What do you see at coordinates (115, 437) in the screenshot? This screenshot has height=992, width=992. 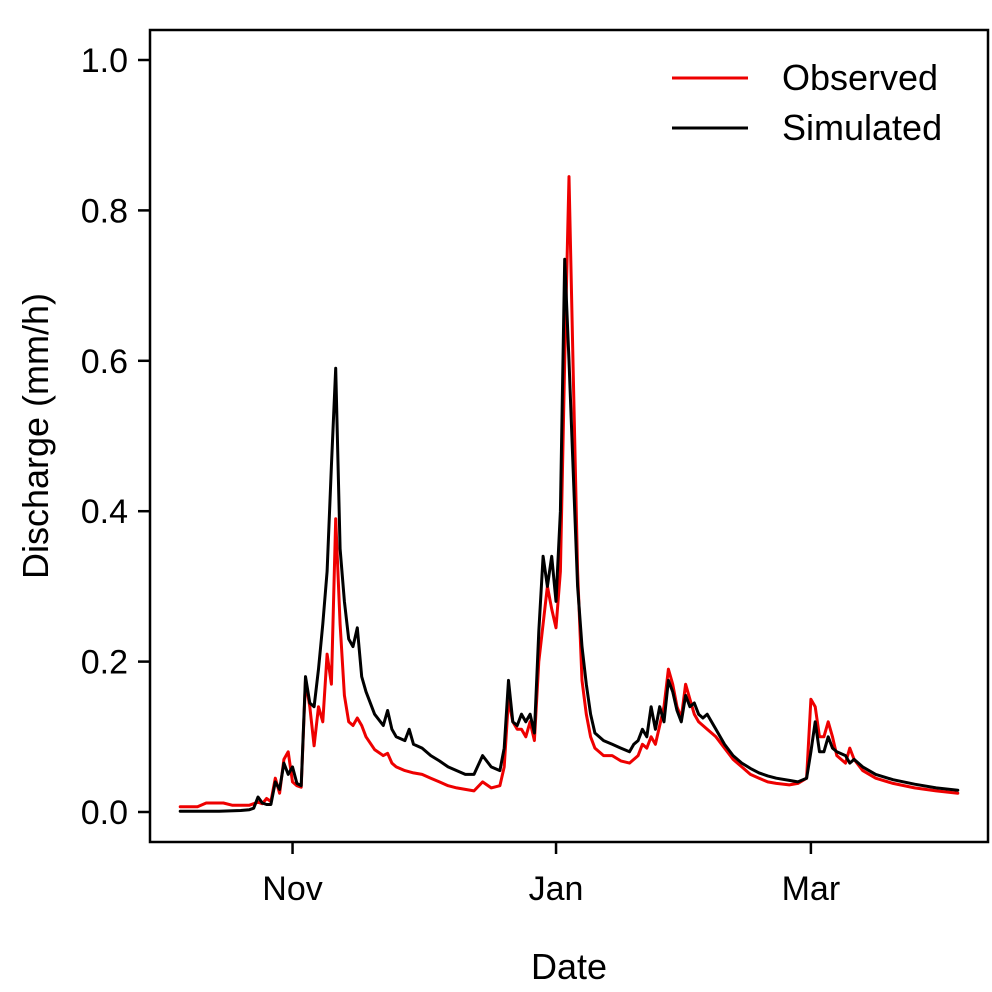 I see `y-axis: 0.0 0.2 0.4 0.6 0.8 1.0` at bounding box center [115, 437].